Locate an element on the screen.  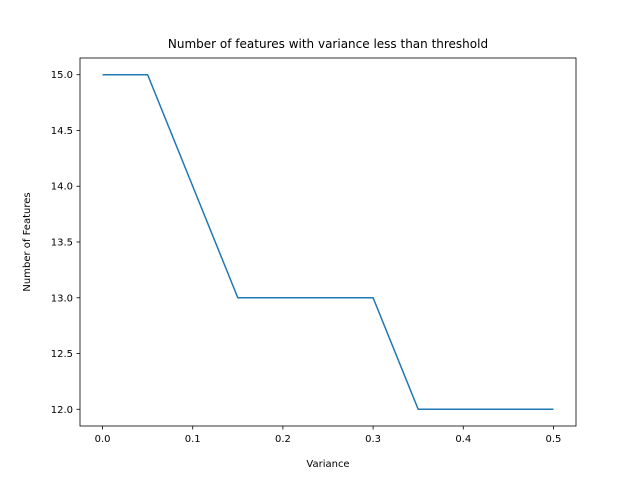
y-tick-label: 15.0 is located at coordinates (62, 75).